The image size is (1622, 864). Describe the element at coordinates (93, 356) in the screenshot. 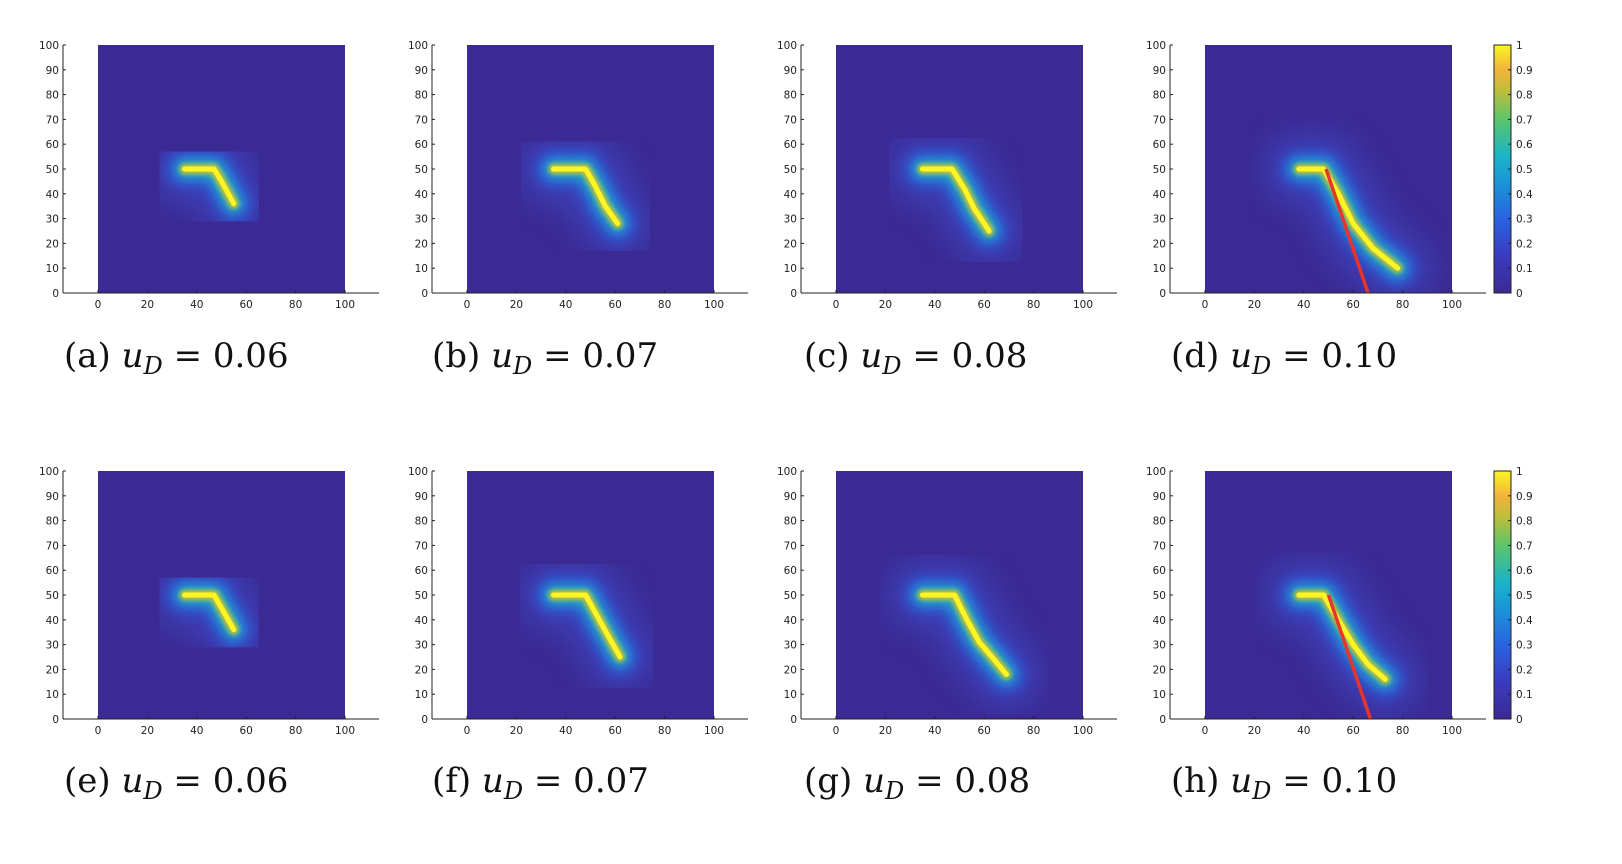

I see `caption-label: (a)` at that location.